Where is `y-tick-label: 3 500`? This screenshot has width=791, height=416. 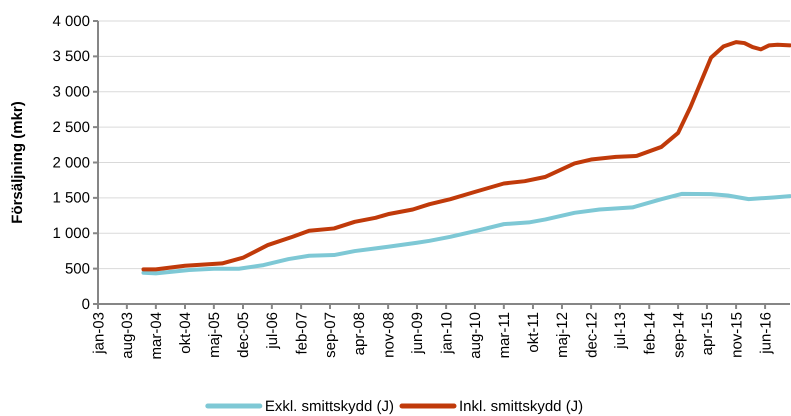
y-tick-label: 3 500 is located at coordinates (71, 57).